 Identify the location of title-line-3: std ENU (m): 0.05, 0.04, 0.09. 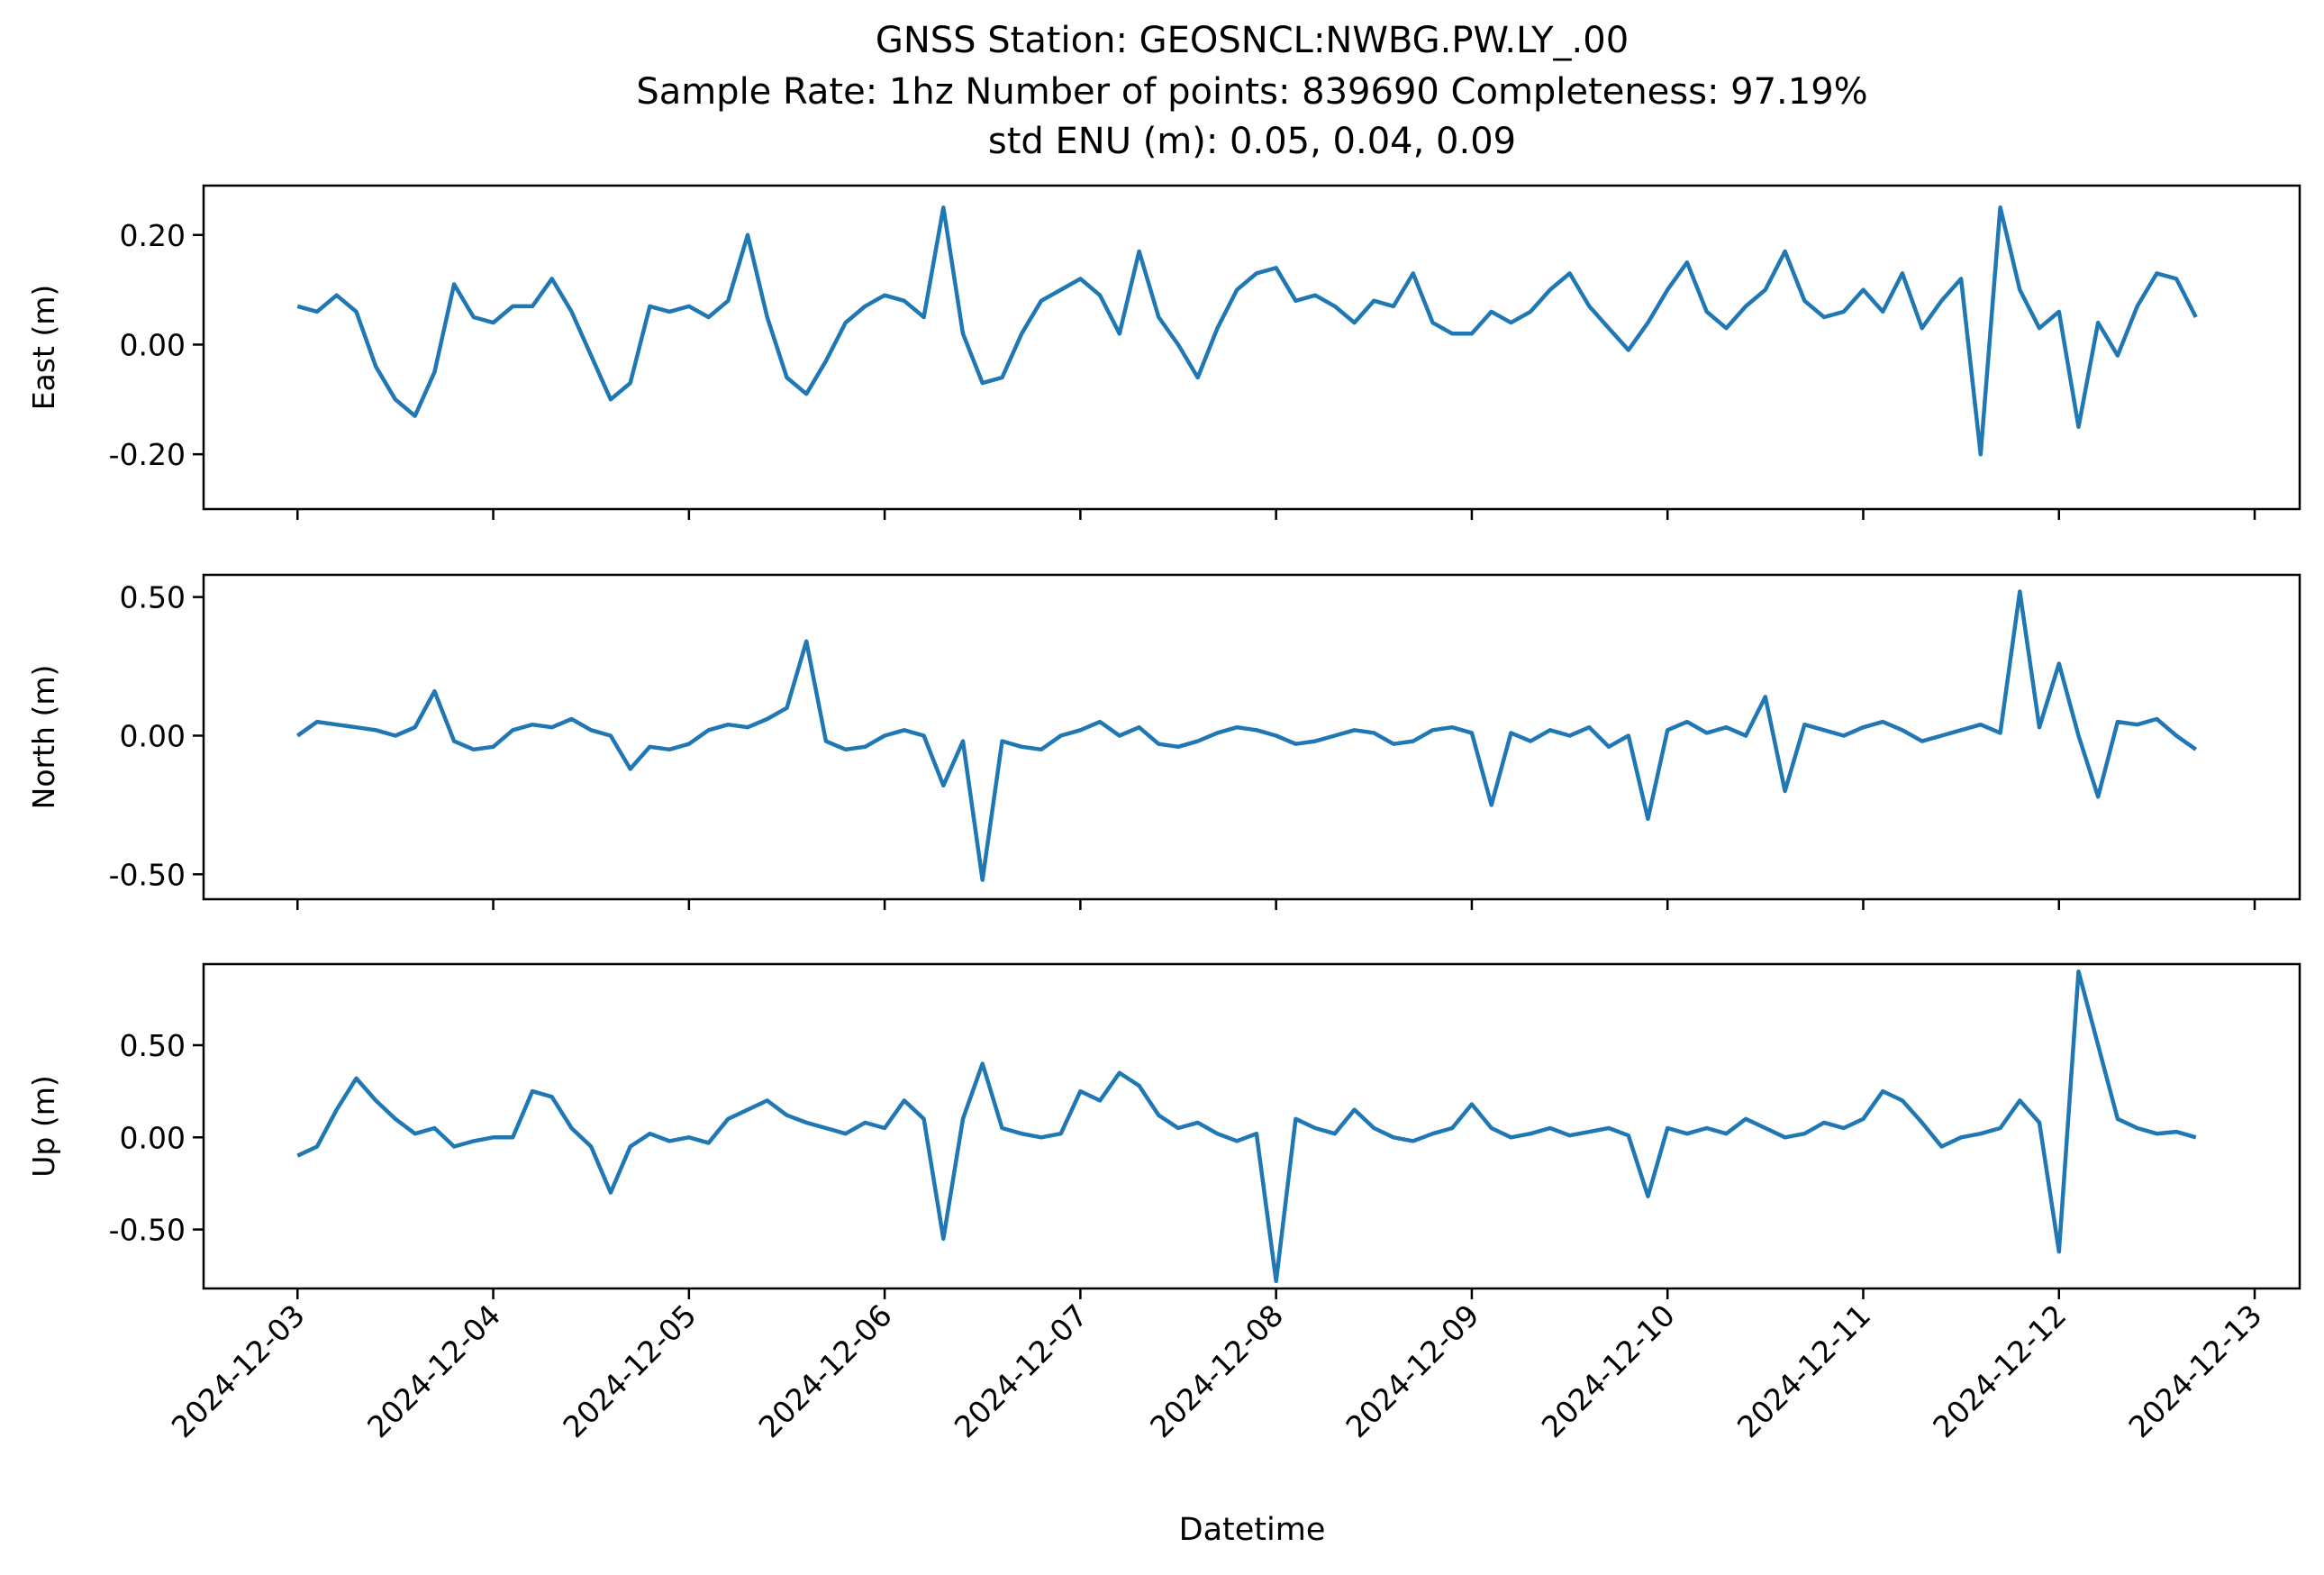
(1252, 141).